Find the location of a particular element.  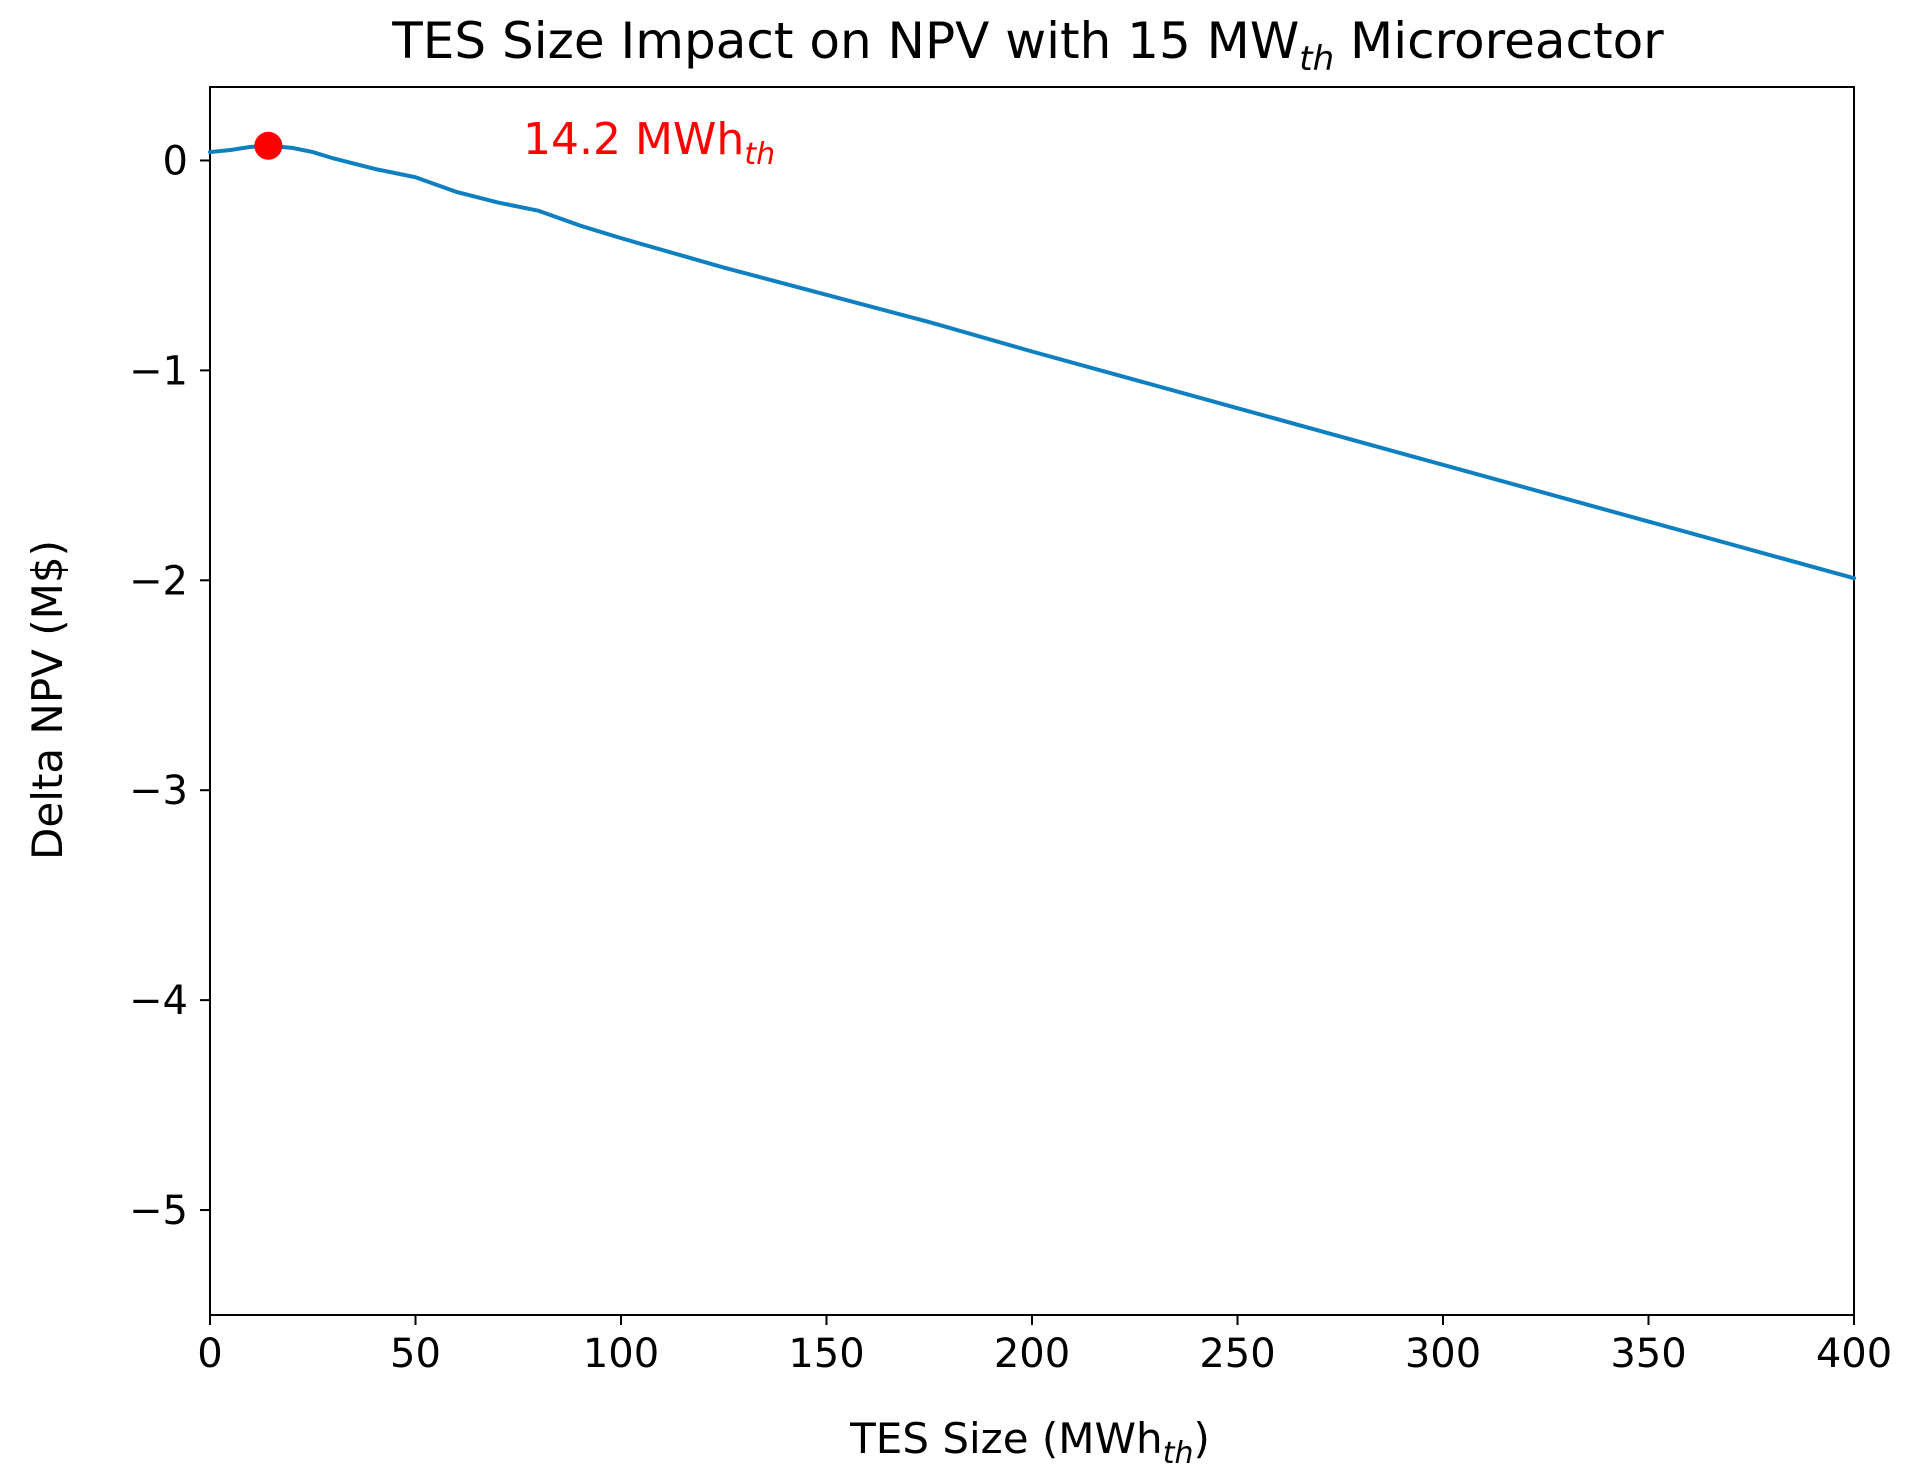

optimum-label-main: 14.2 MWh is located at coordinates (633, 139).